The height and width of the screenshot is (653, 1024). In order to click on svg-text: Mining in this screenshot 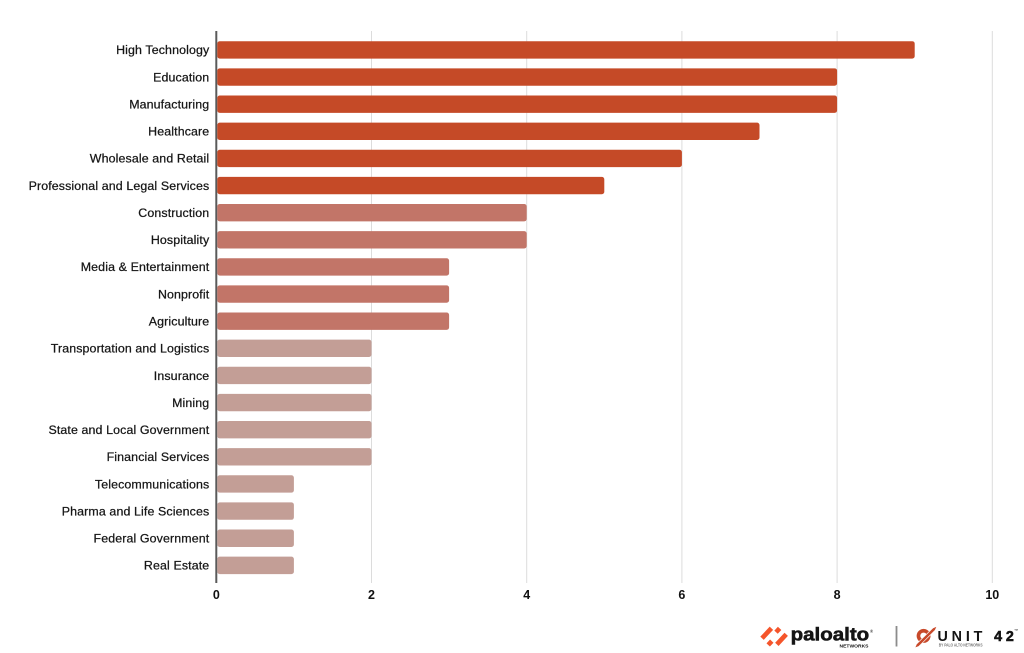, I will do `click(190, 403)`.